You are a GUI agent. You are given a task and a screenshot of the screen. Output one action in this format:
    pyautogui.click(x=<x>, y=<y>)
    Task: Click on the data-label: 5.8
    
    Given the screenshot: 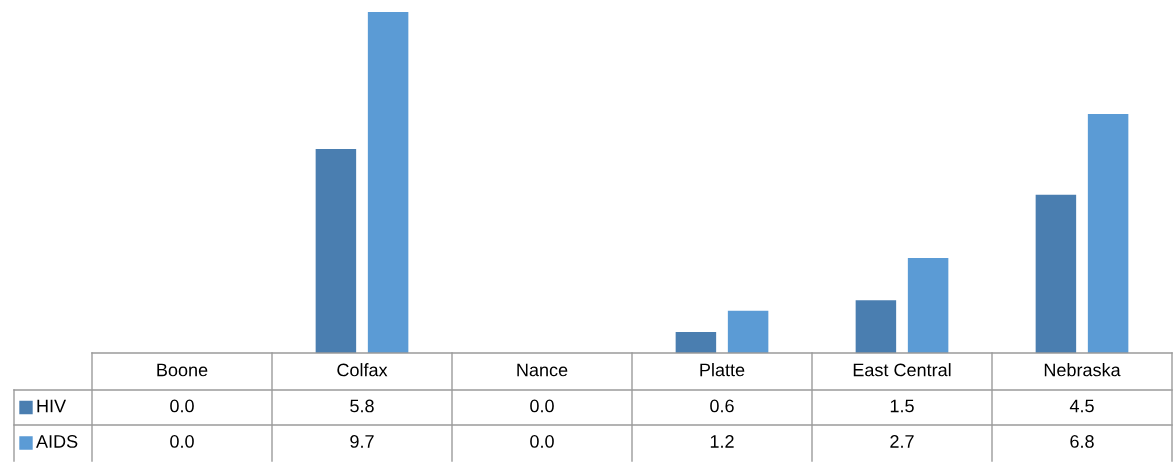 What is the action you would take?
    pyautogui.click(x=362, y=406)
    